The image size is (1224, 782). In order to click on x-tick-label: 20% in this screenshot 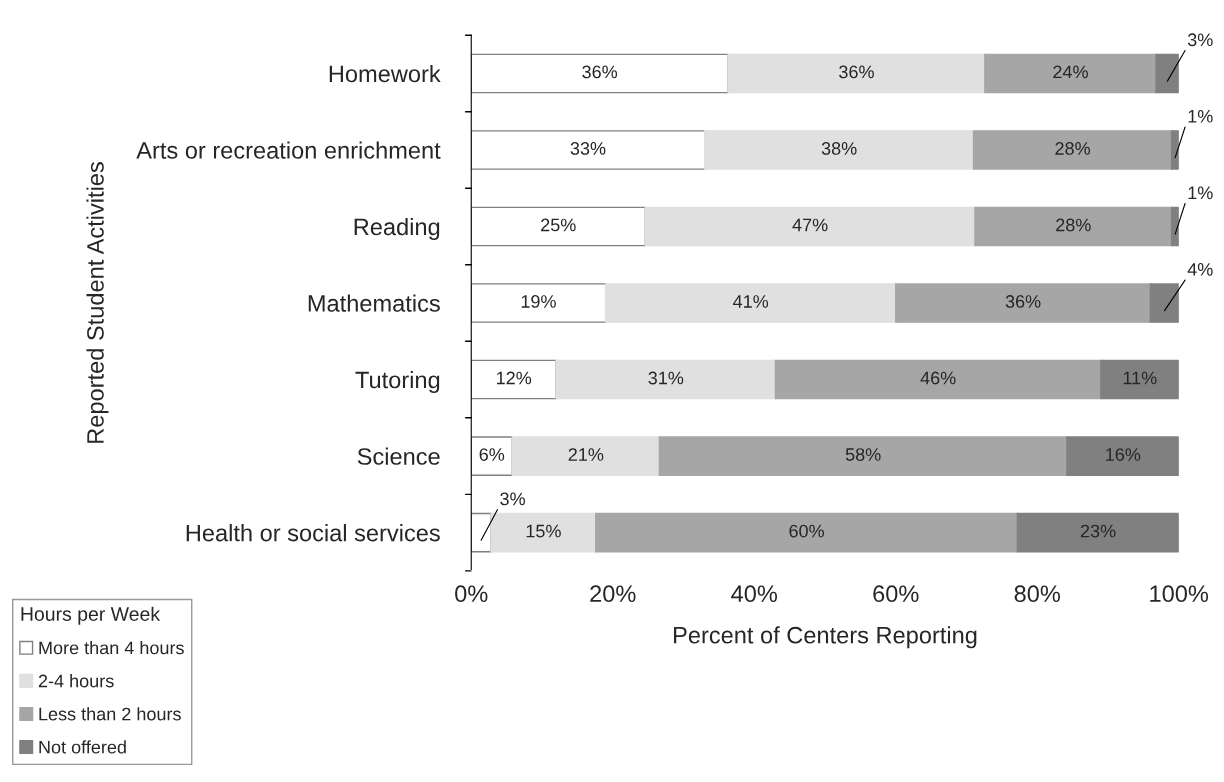, I will do `click(613, 594)`.